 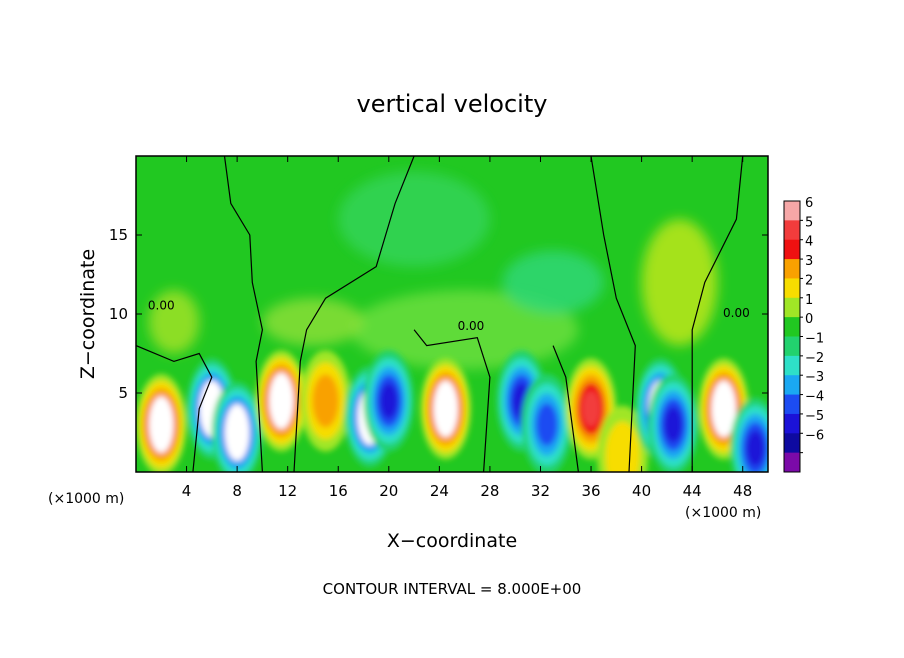 What do you see at coordinates (809, 222) in the screenshot?
I see `colorbar-label: 5` at bounding box center [809, 222].